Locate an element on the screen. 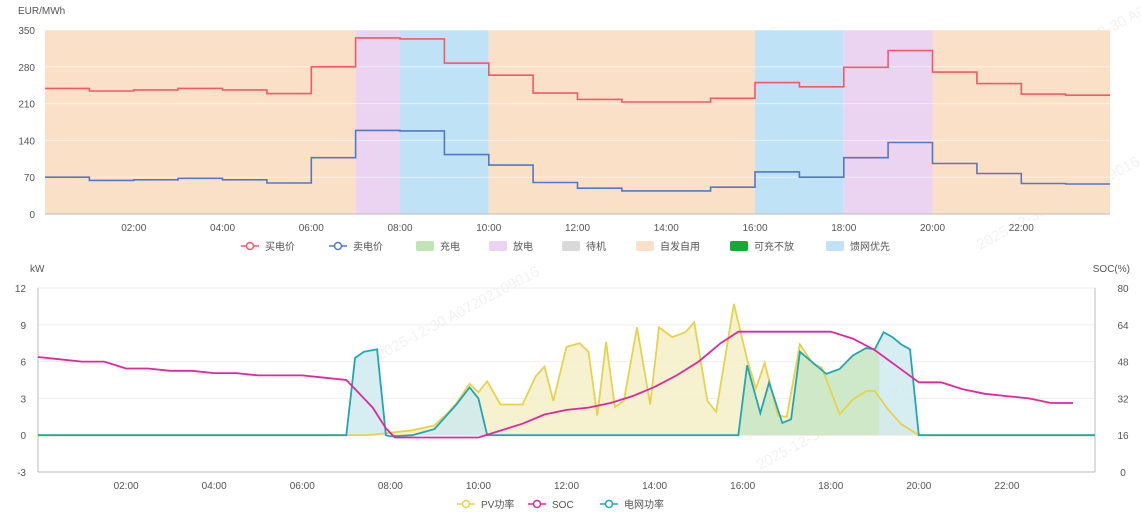 This screenshot has width=1141, height=522. legend-label: 待机 is located at coordinates (596, 246).